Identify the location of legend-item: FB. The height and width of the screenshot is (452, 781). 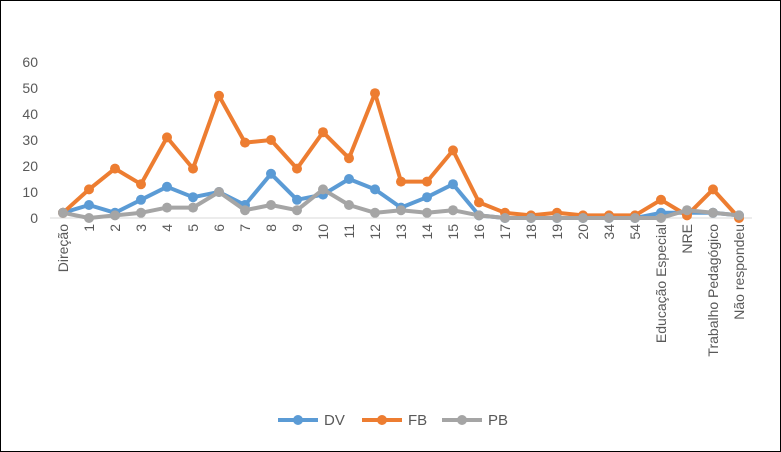
(394, 420).